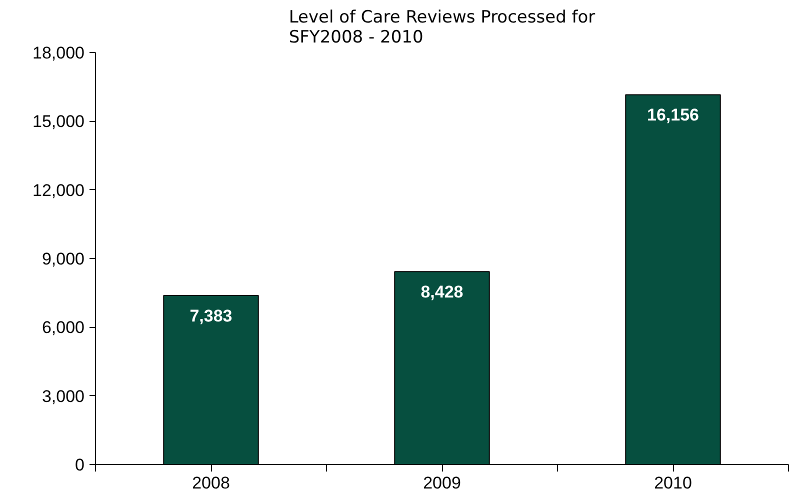 The image size is (796, 504). I want to click on x-tick-label: 2008, so click(211, 483).